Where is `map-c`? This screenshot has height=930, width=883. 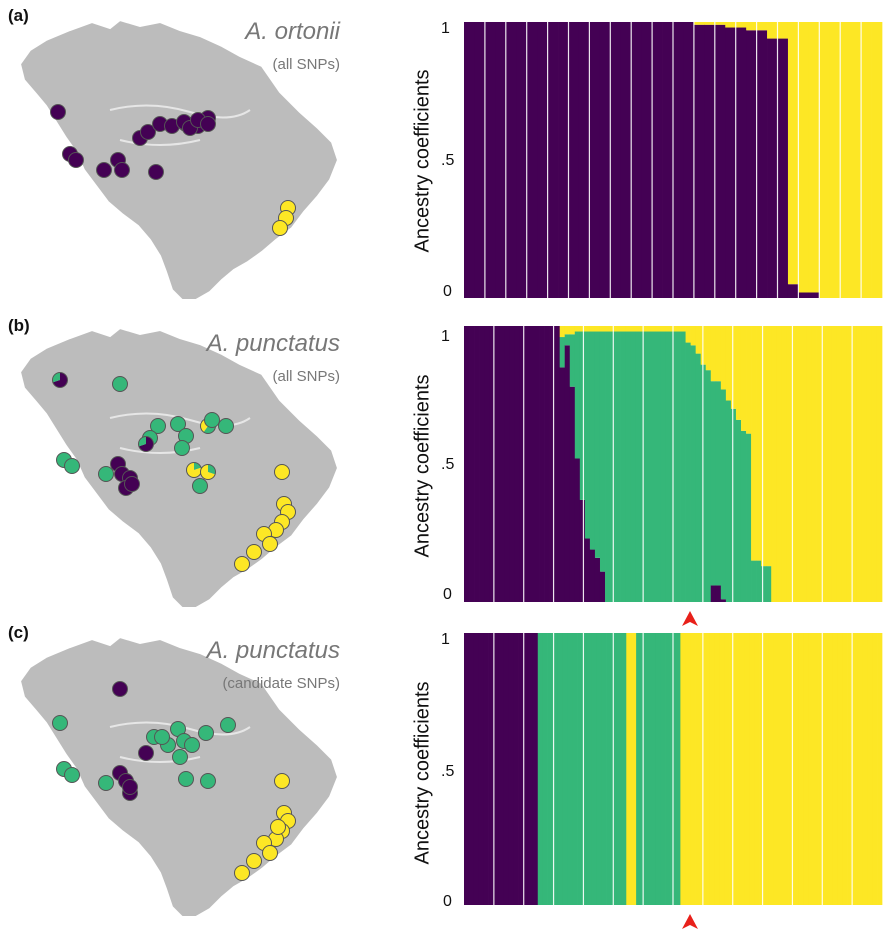 map-c is located at coordinates (179, 776).